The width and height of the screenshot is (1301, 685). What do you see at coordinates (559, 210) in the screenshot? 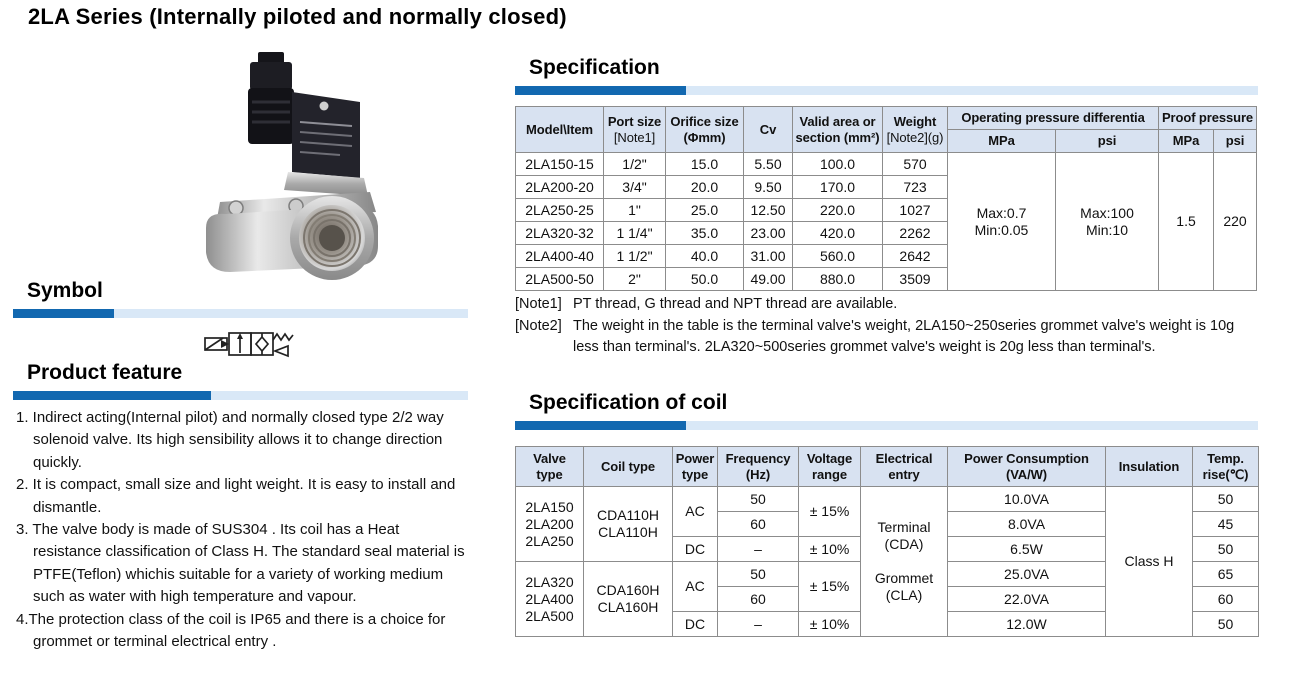
I see `table-cell: 2LA250-25` at bounding box center [559, 210].